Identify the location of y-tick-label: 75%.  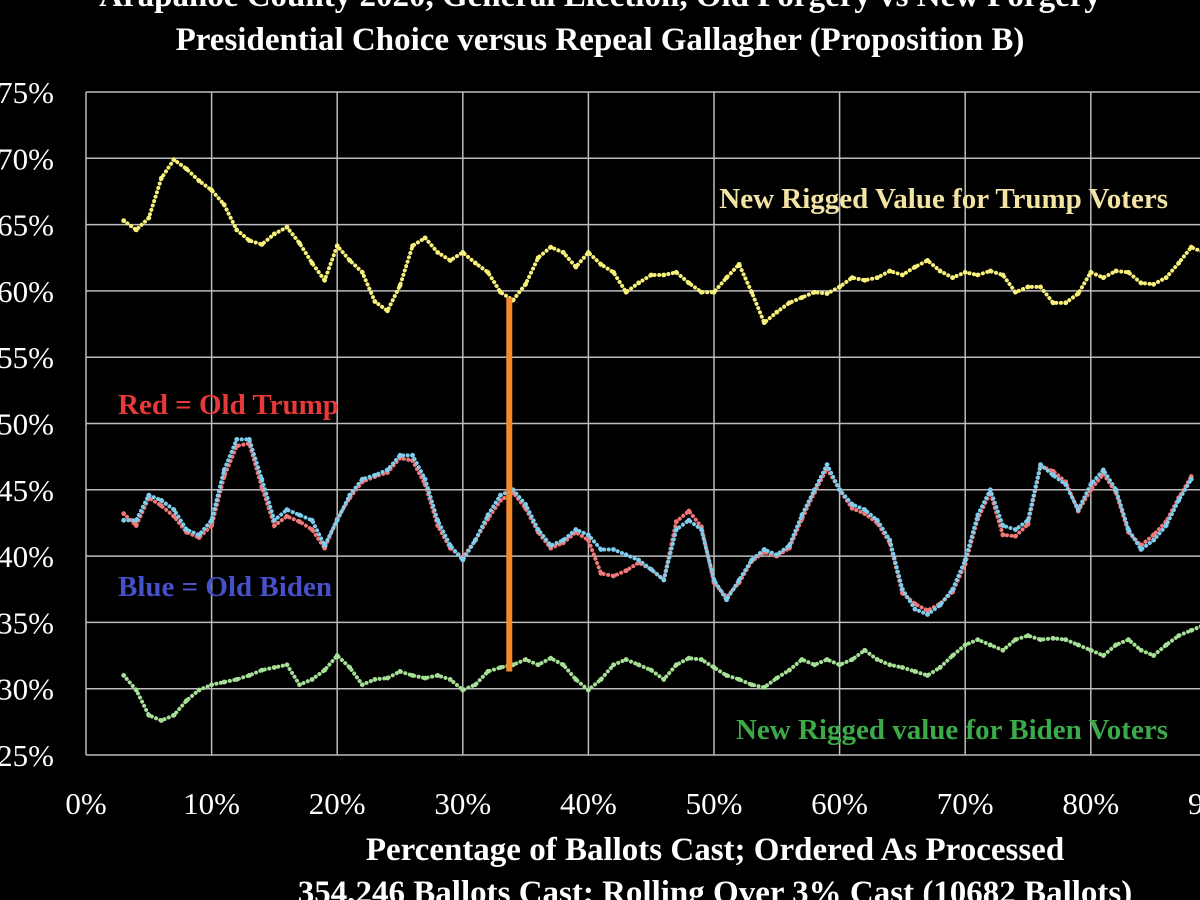
(27, 92).